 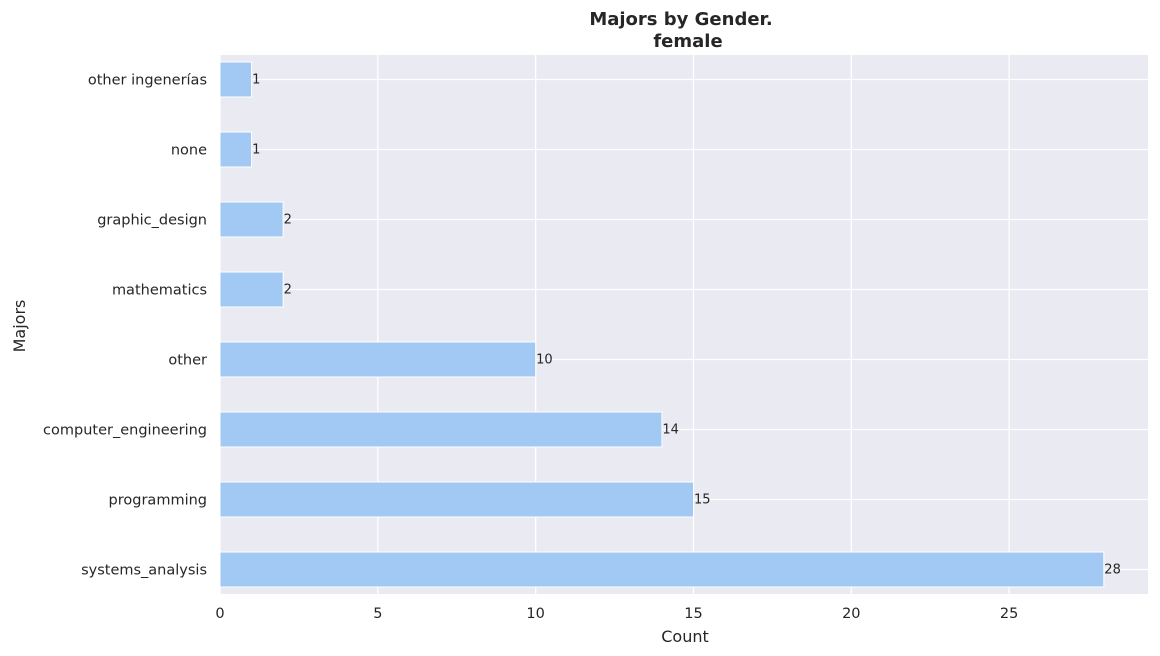 What do you see at coordinates (187, 361) in the screenshot?
I see `y-tick-label: other` at bounding box center [187, 361].